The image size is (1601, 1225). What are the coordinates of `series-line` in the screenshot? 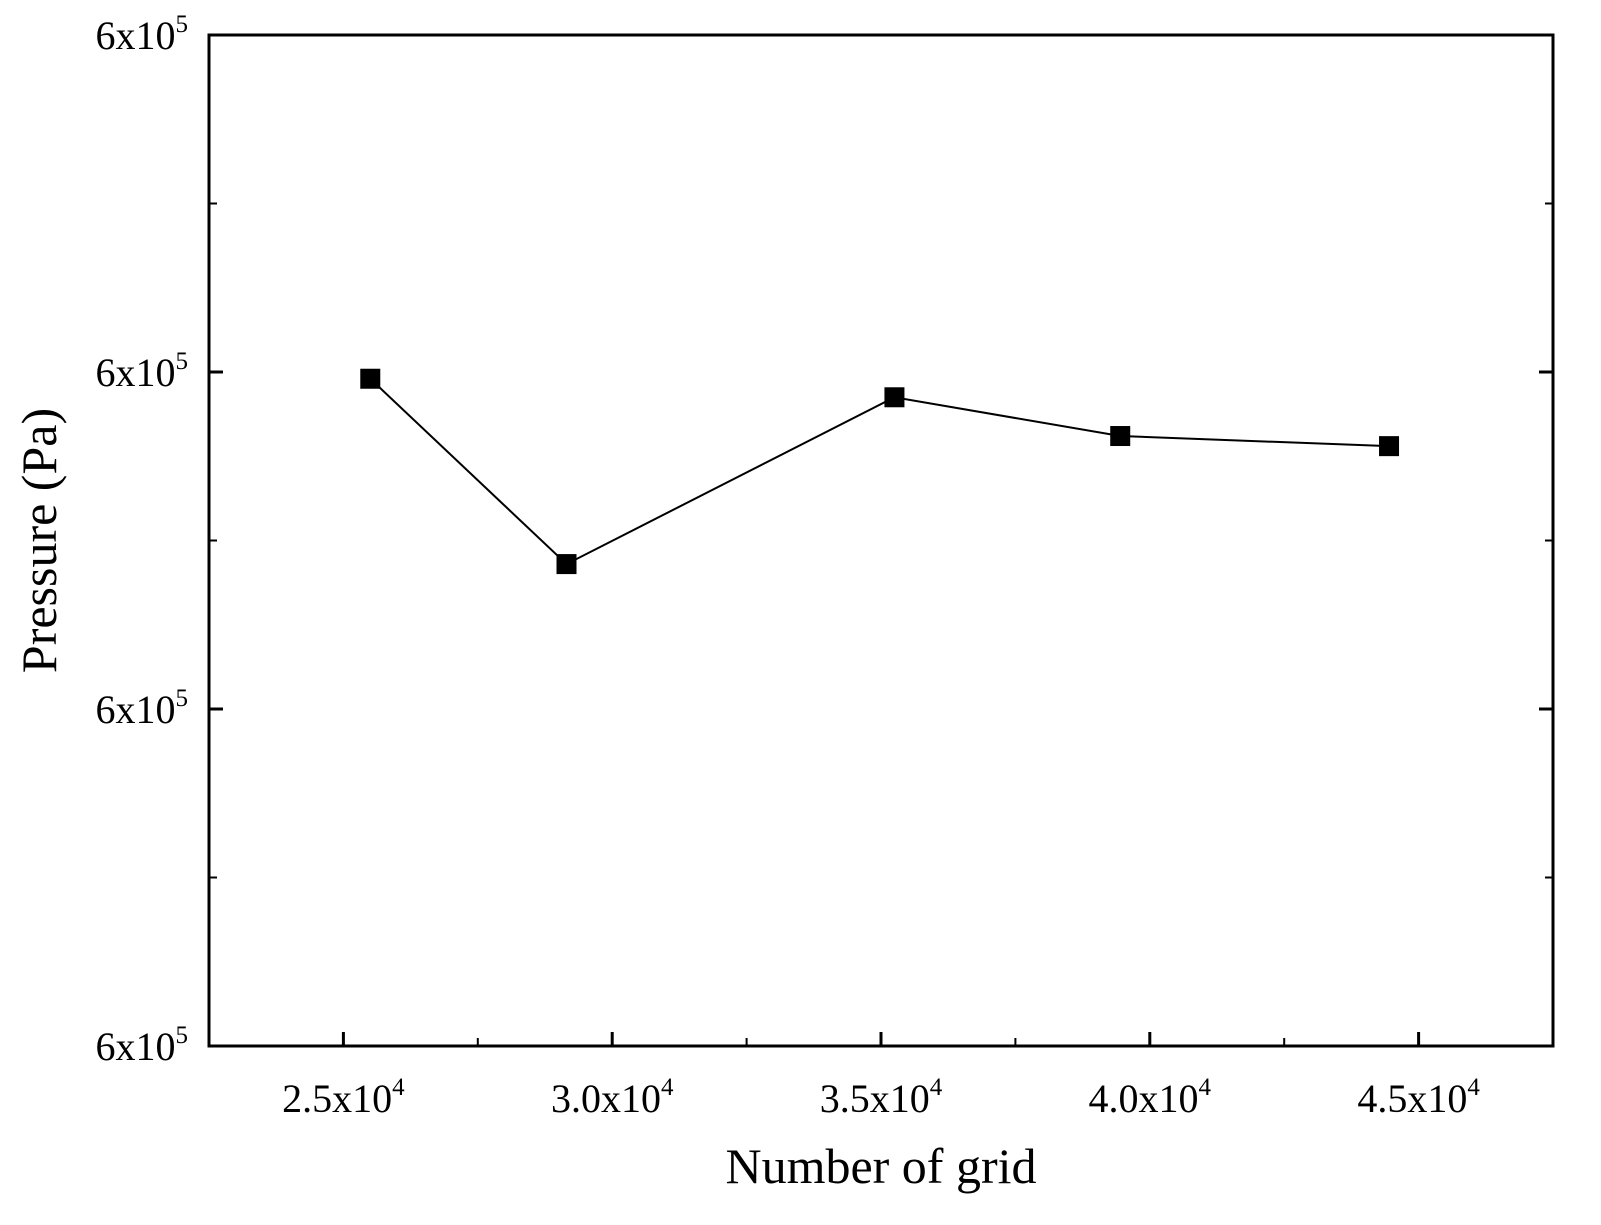 It's located at (879, 472).